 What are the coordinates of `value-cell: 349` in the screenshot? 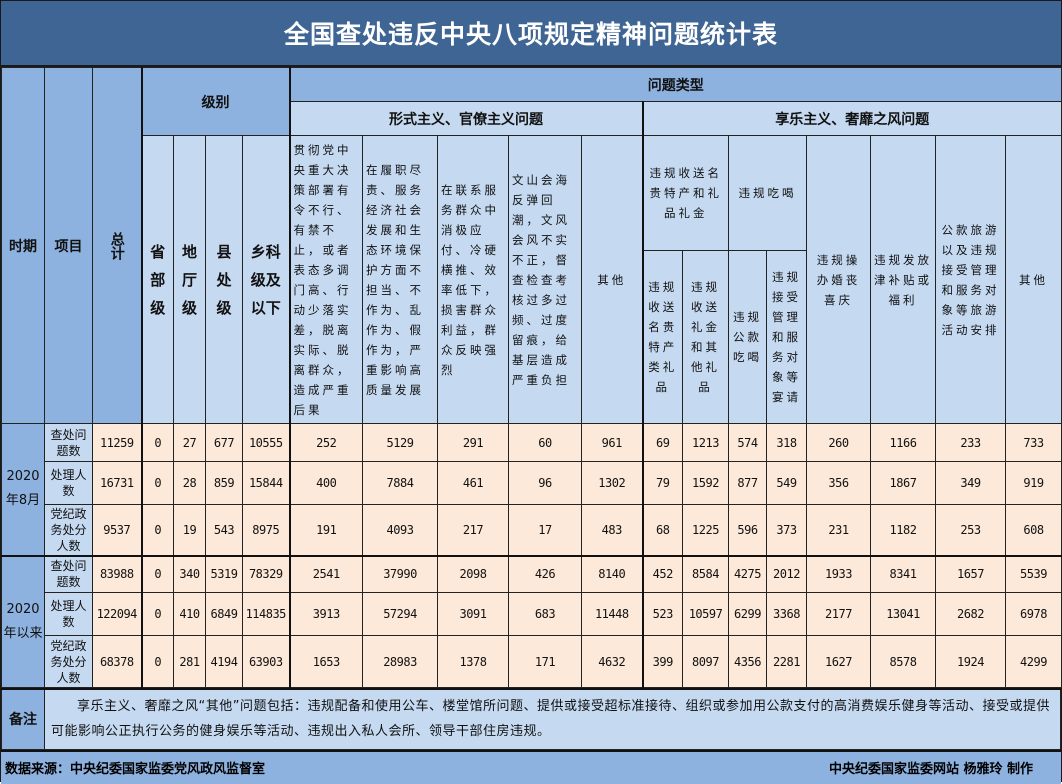 It's located at (970, 483).